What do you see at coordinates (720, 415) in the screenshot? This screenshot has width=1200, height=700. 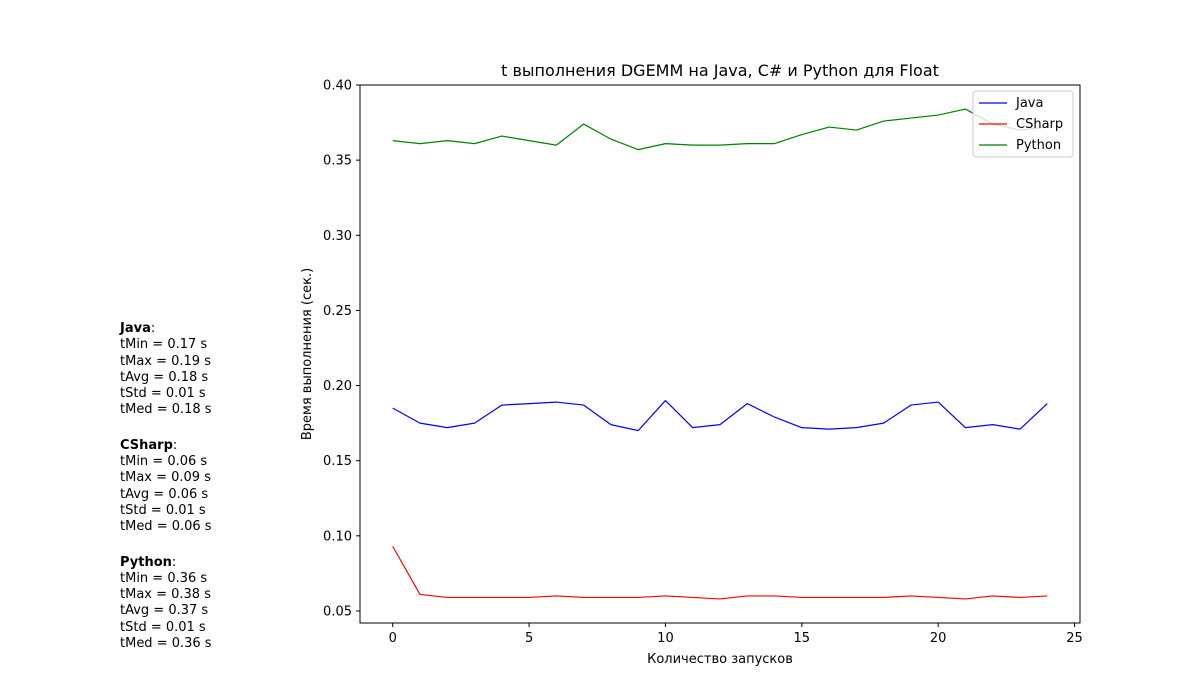 I see `series-line-java` at bounding box center [720, 415].